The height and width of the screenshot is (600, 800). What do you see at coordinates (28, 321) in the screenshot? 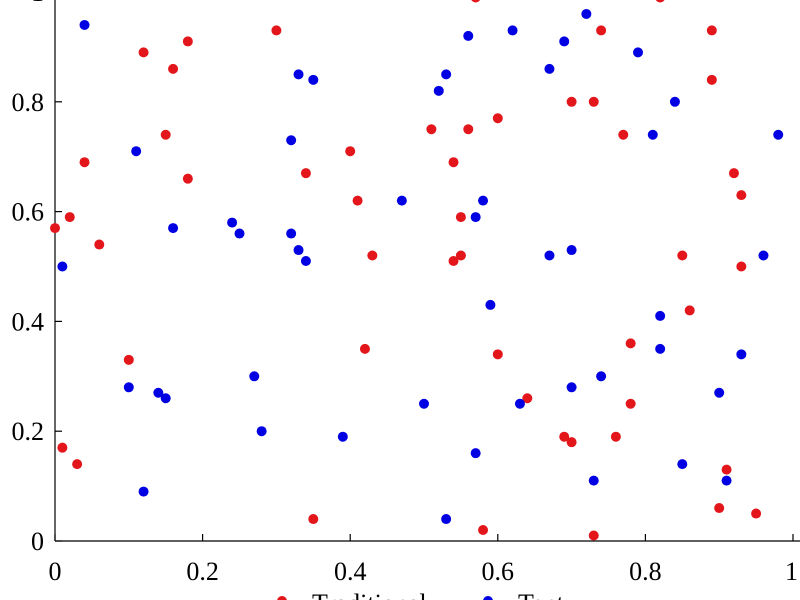
I see `y-tick-label: 0.4` at bounding box center [28, 321].